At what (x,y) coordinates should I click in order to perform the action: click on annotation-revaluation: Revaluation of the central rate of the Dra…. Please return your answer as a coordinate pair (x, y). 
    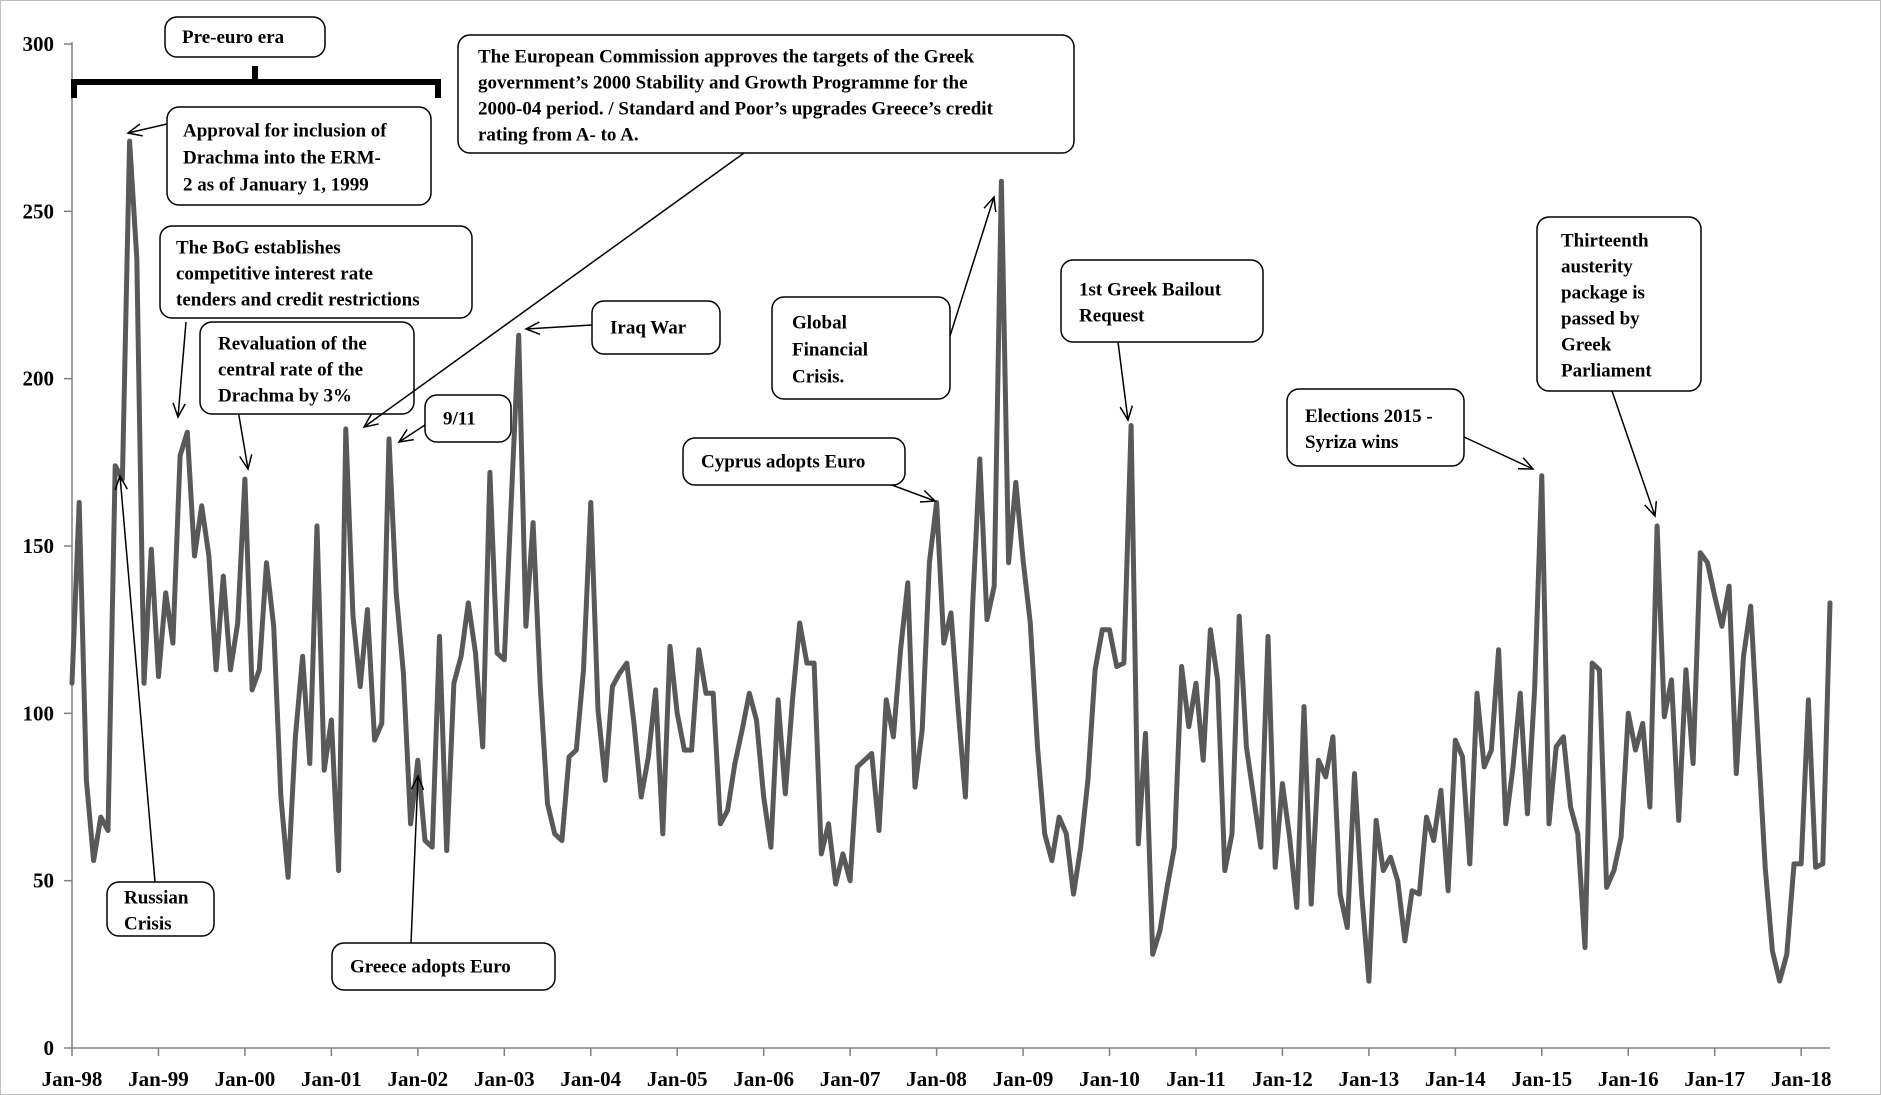
    Looking at the image, I should click on (307, 396).